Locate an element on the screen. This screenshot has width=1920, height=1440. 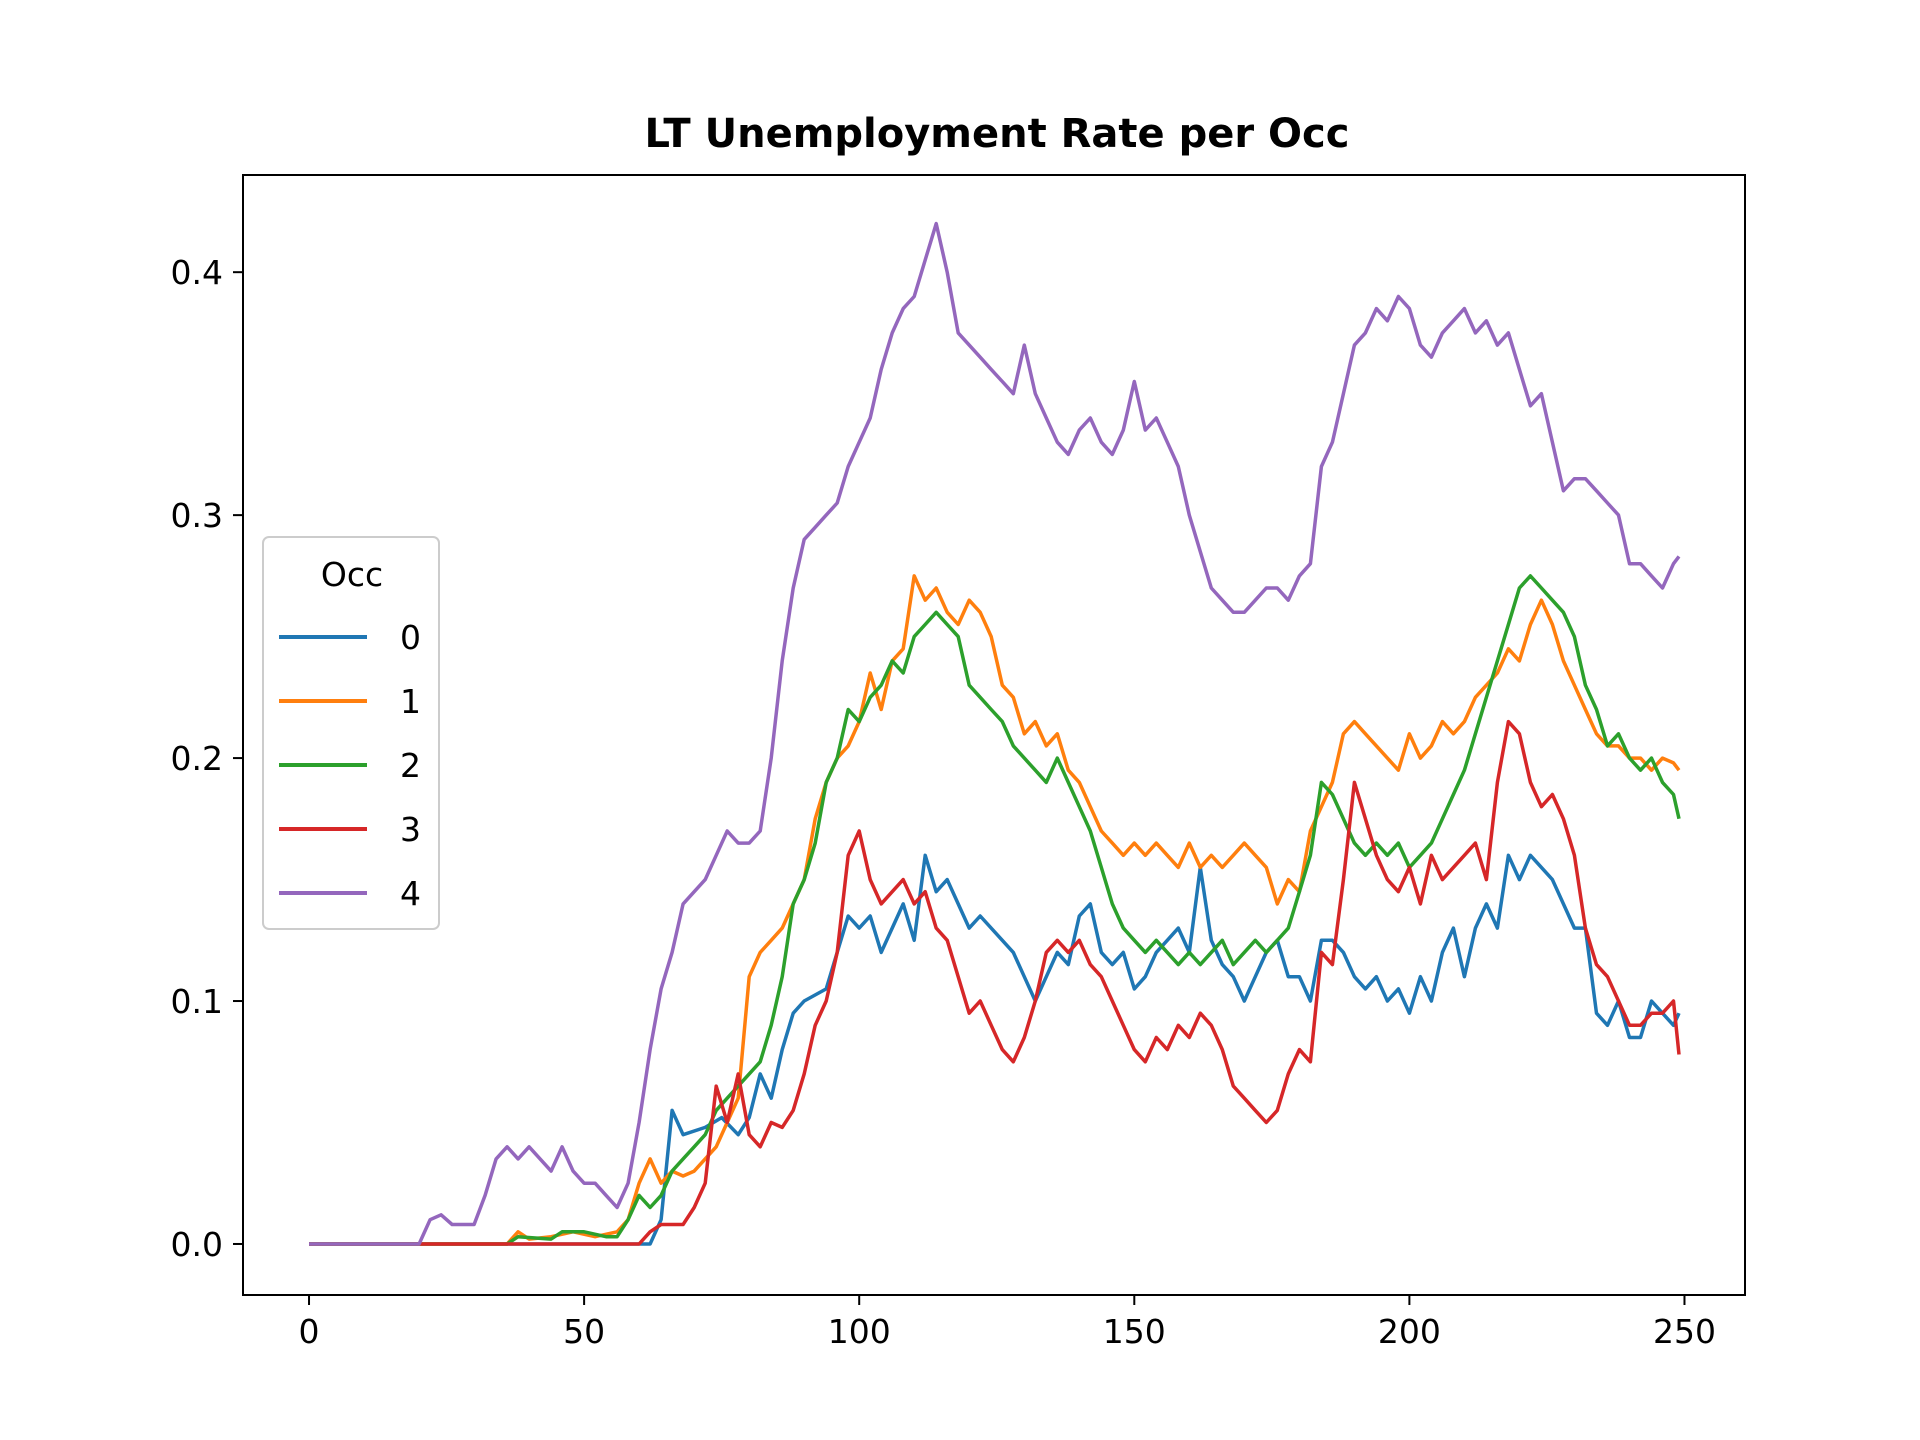
chart-title: LT Unemployment Rate per Occ is located at coordinates (997, 134).